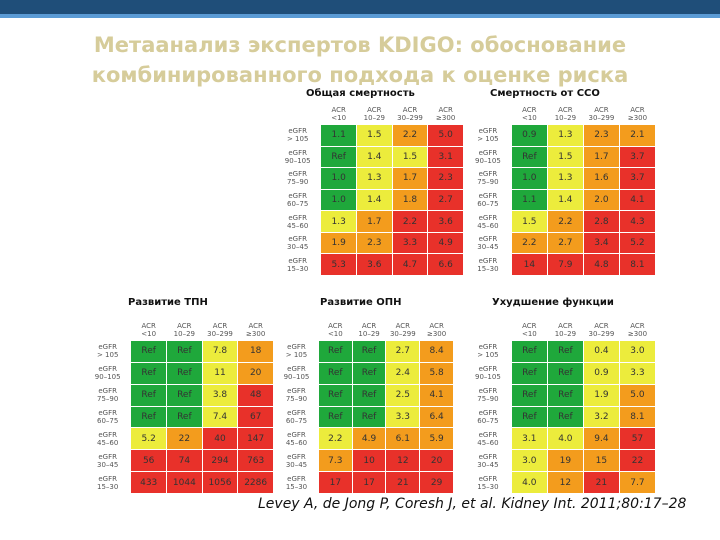 This screenshot has width=720, height=540. Describe the element at coordinates (374, 178) in the screenshot. I see `heatmap-cell: 1.3` at that location.